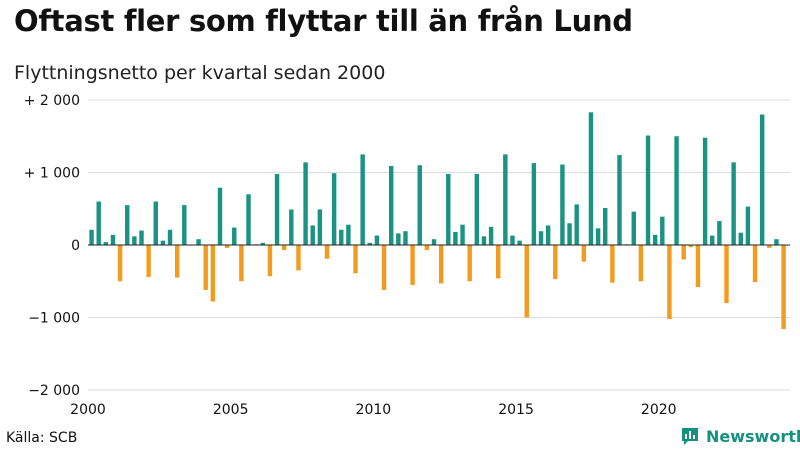 The image size is (800, 450). What do you see at coordinates (52, 246) in the screenshot?
I see `y-axis-ticks: + 2 000 + 1 000 0 −1 000 −2 000` at bounding box center [52, 246].